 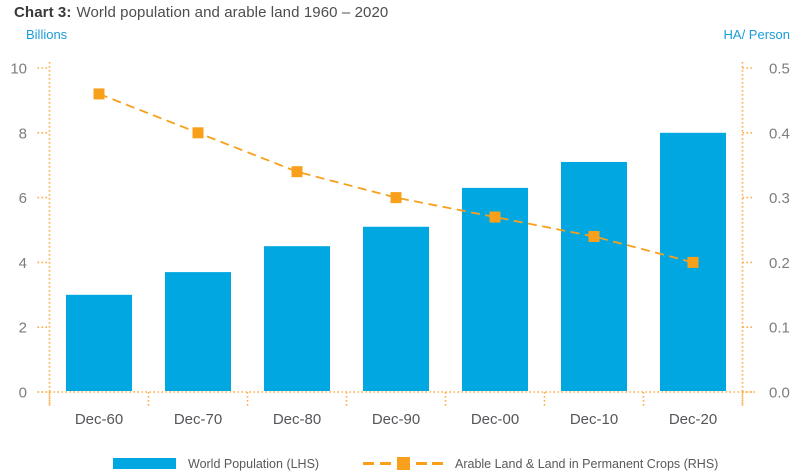 What do you see at coordinates (396, 419) in the screenshot?
I see `x-axis-category-label: Dec-90` at bounding box center [396, 419].